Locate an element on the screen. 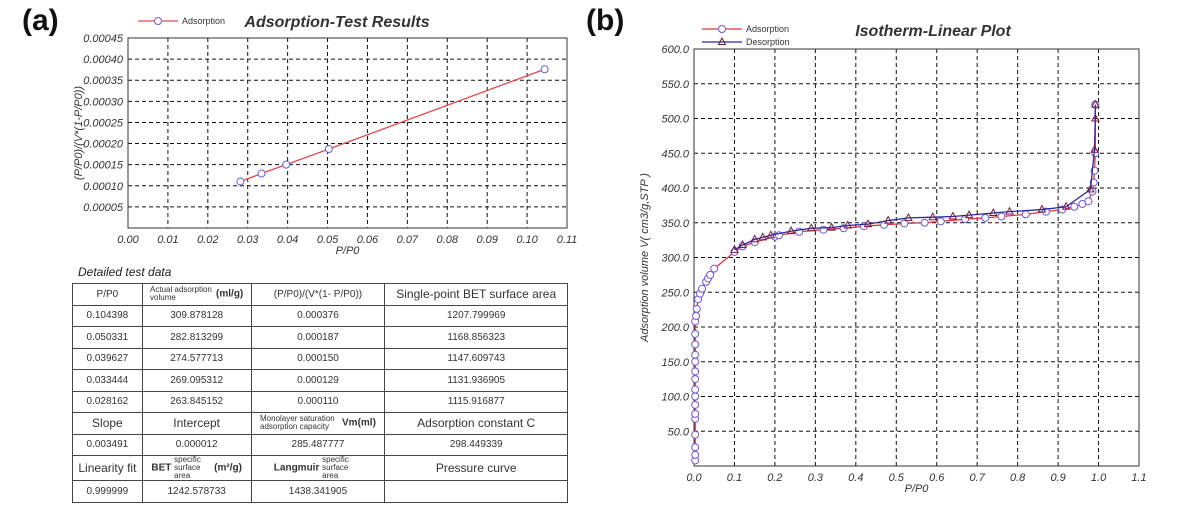 The image size is (1200, 512). y-tick-label: 0.00040 is located at coordinates (103, 60).